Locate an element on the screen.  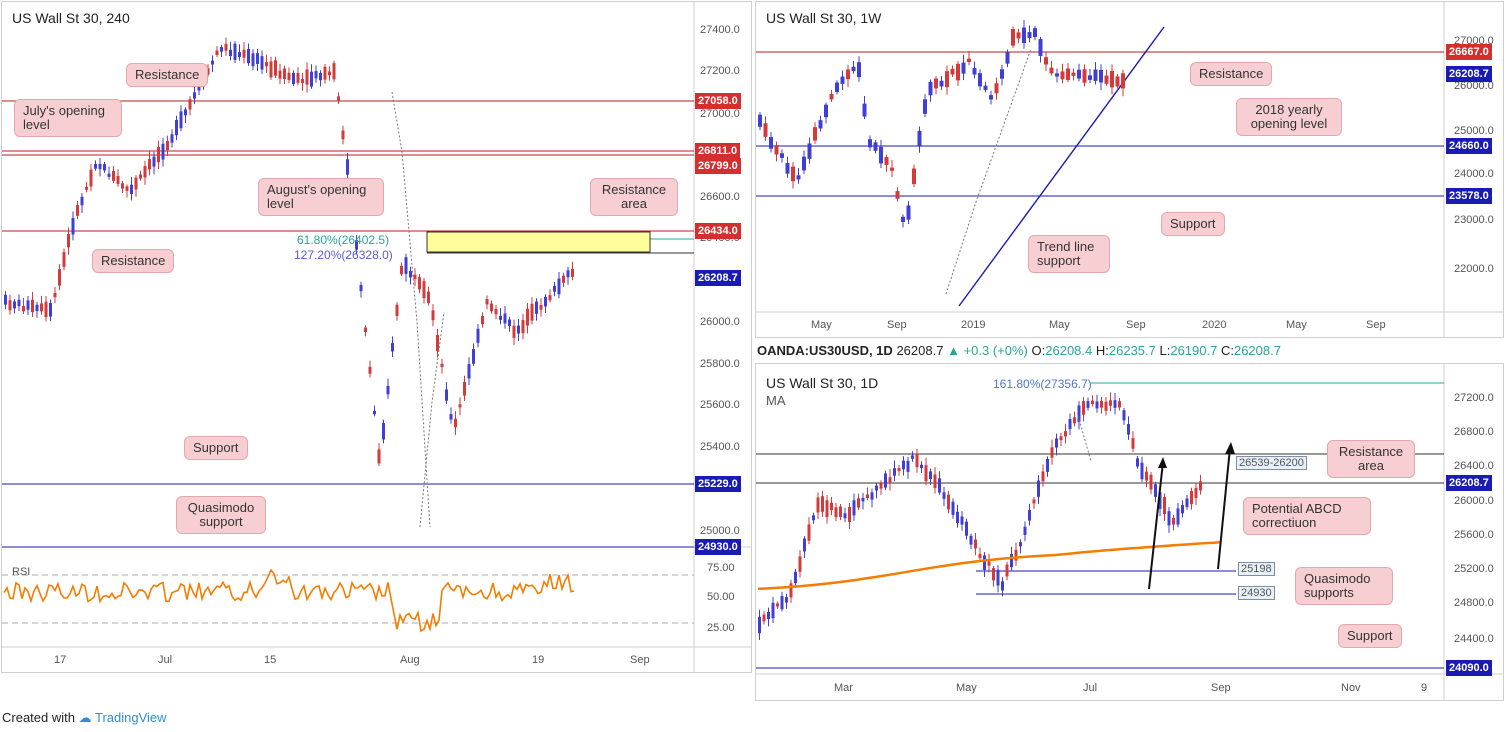
daily-high: 26235.7 is located at coordinates (1132, 350).